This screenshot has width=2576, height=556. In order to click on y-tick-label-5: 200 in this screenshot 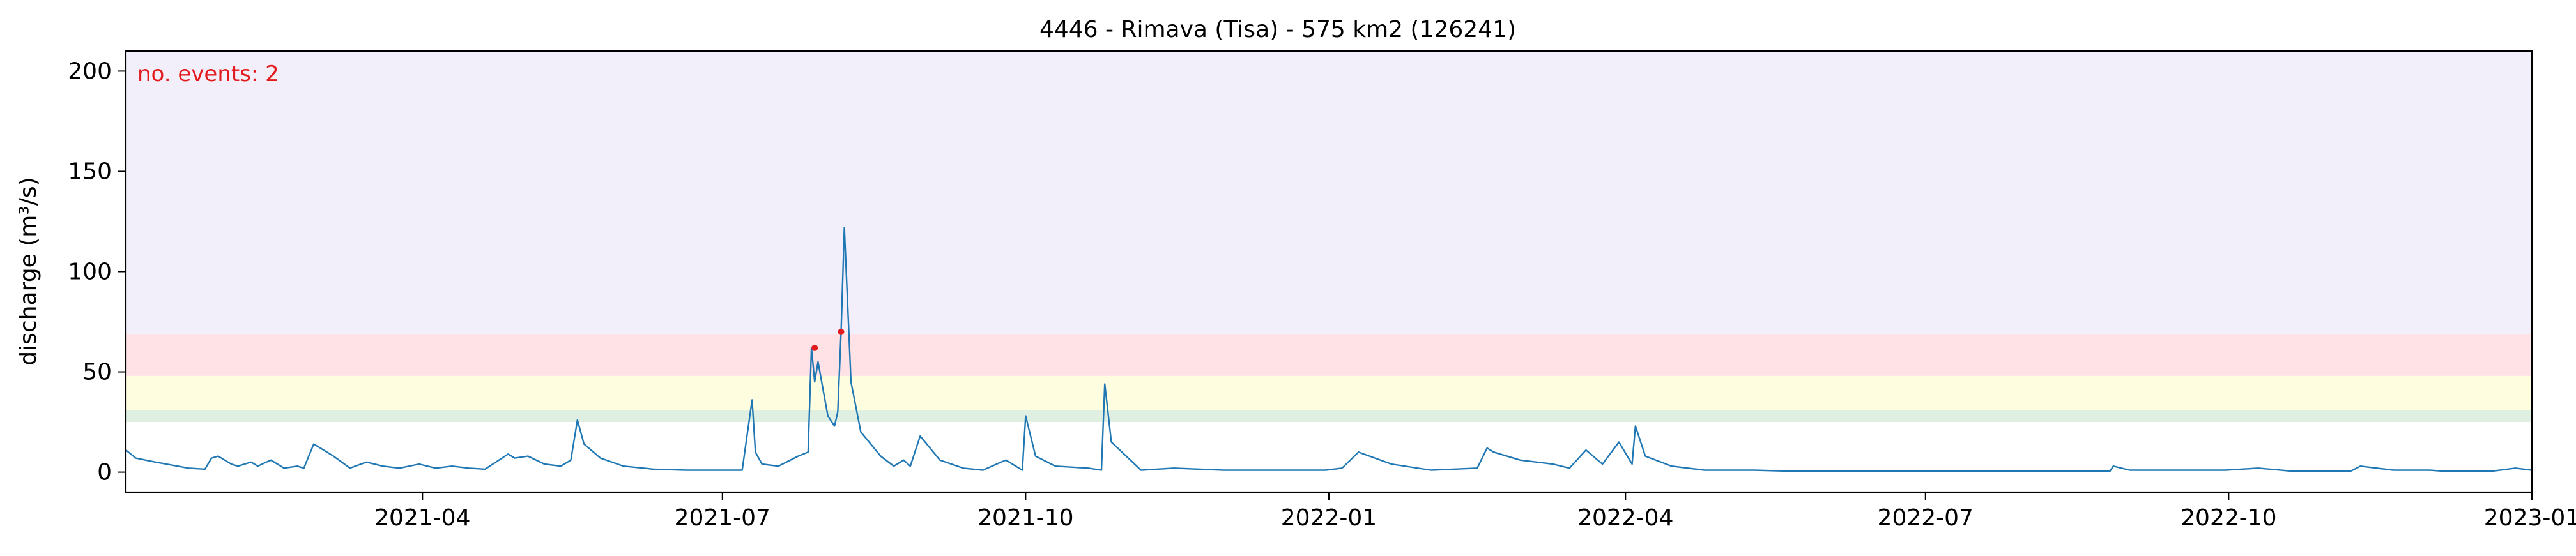, I will do `click(90, 71)`.